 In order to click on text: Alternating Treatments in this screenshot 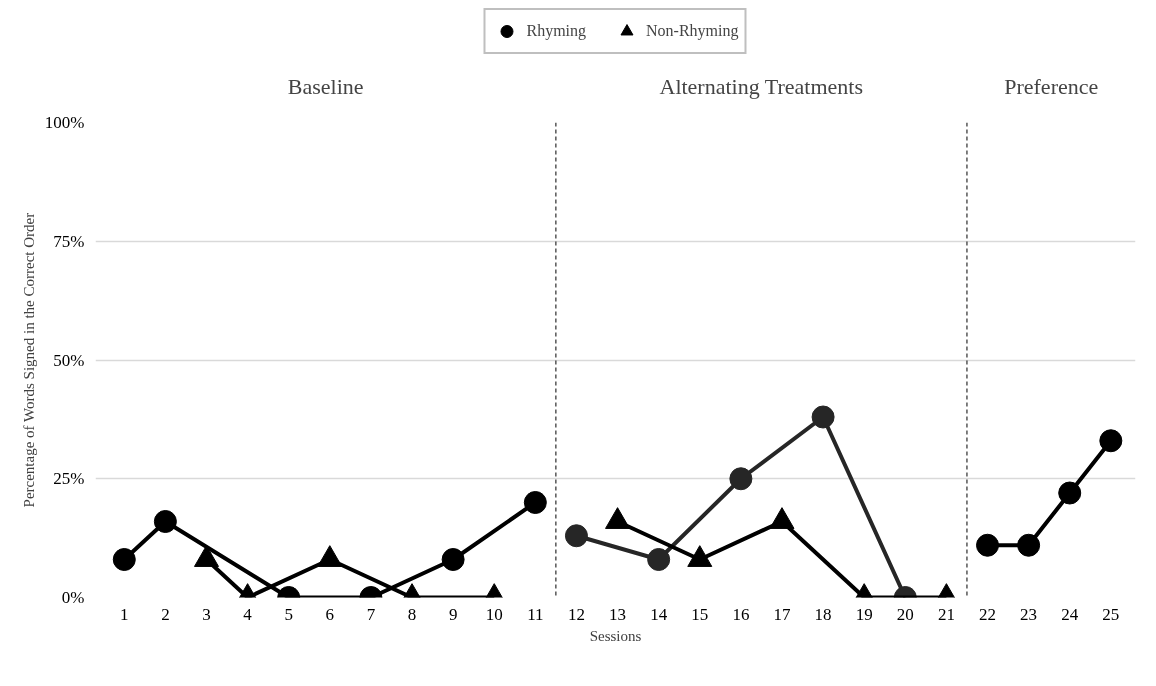, I will do `click(761, 87)`.